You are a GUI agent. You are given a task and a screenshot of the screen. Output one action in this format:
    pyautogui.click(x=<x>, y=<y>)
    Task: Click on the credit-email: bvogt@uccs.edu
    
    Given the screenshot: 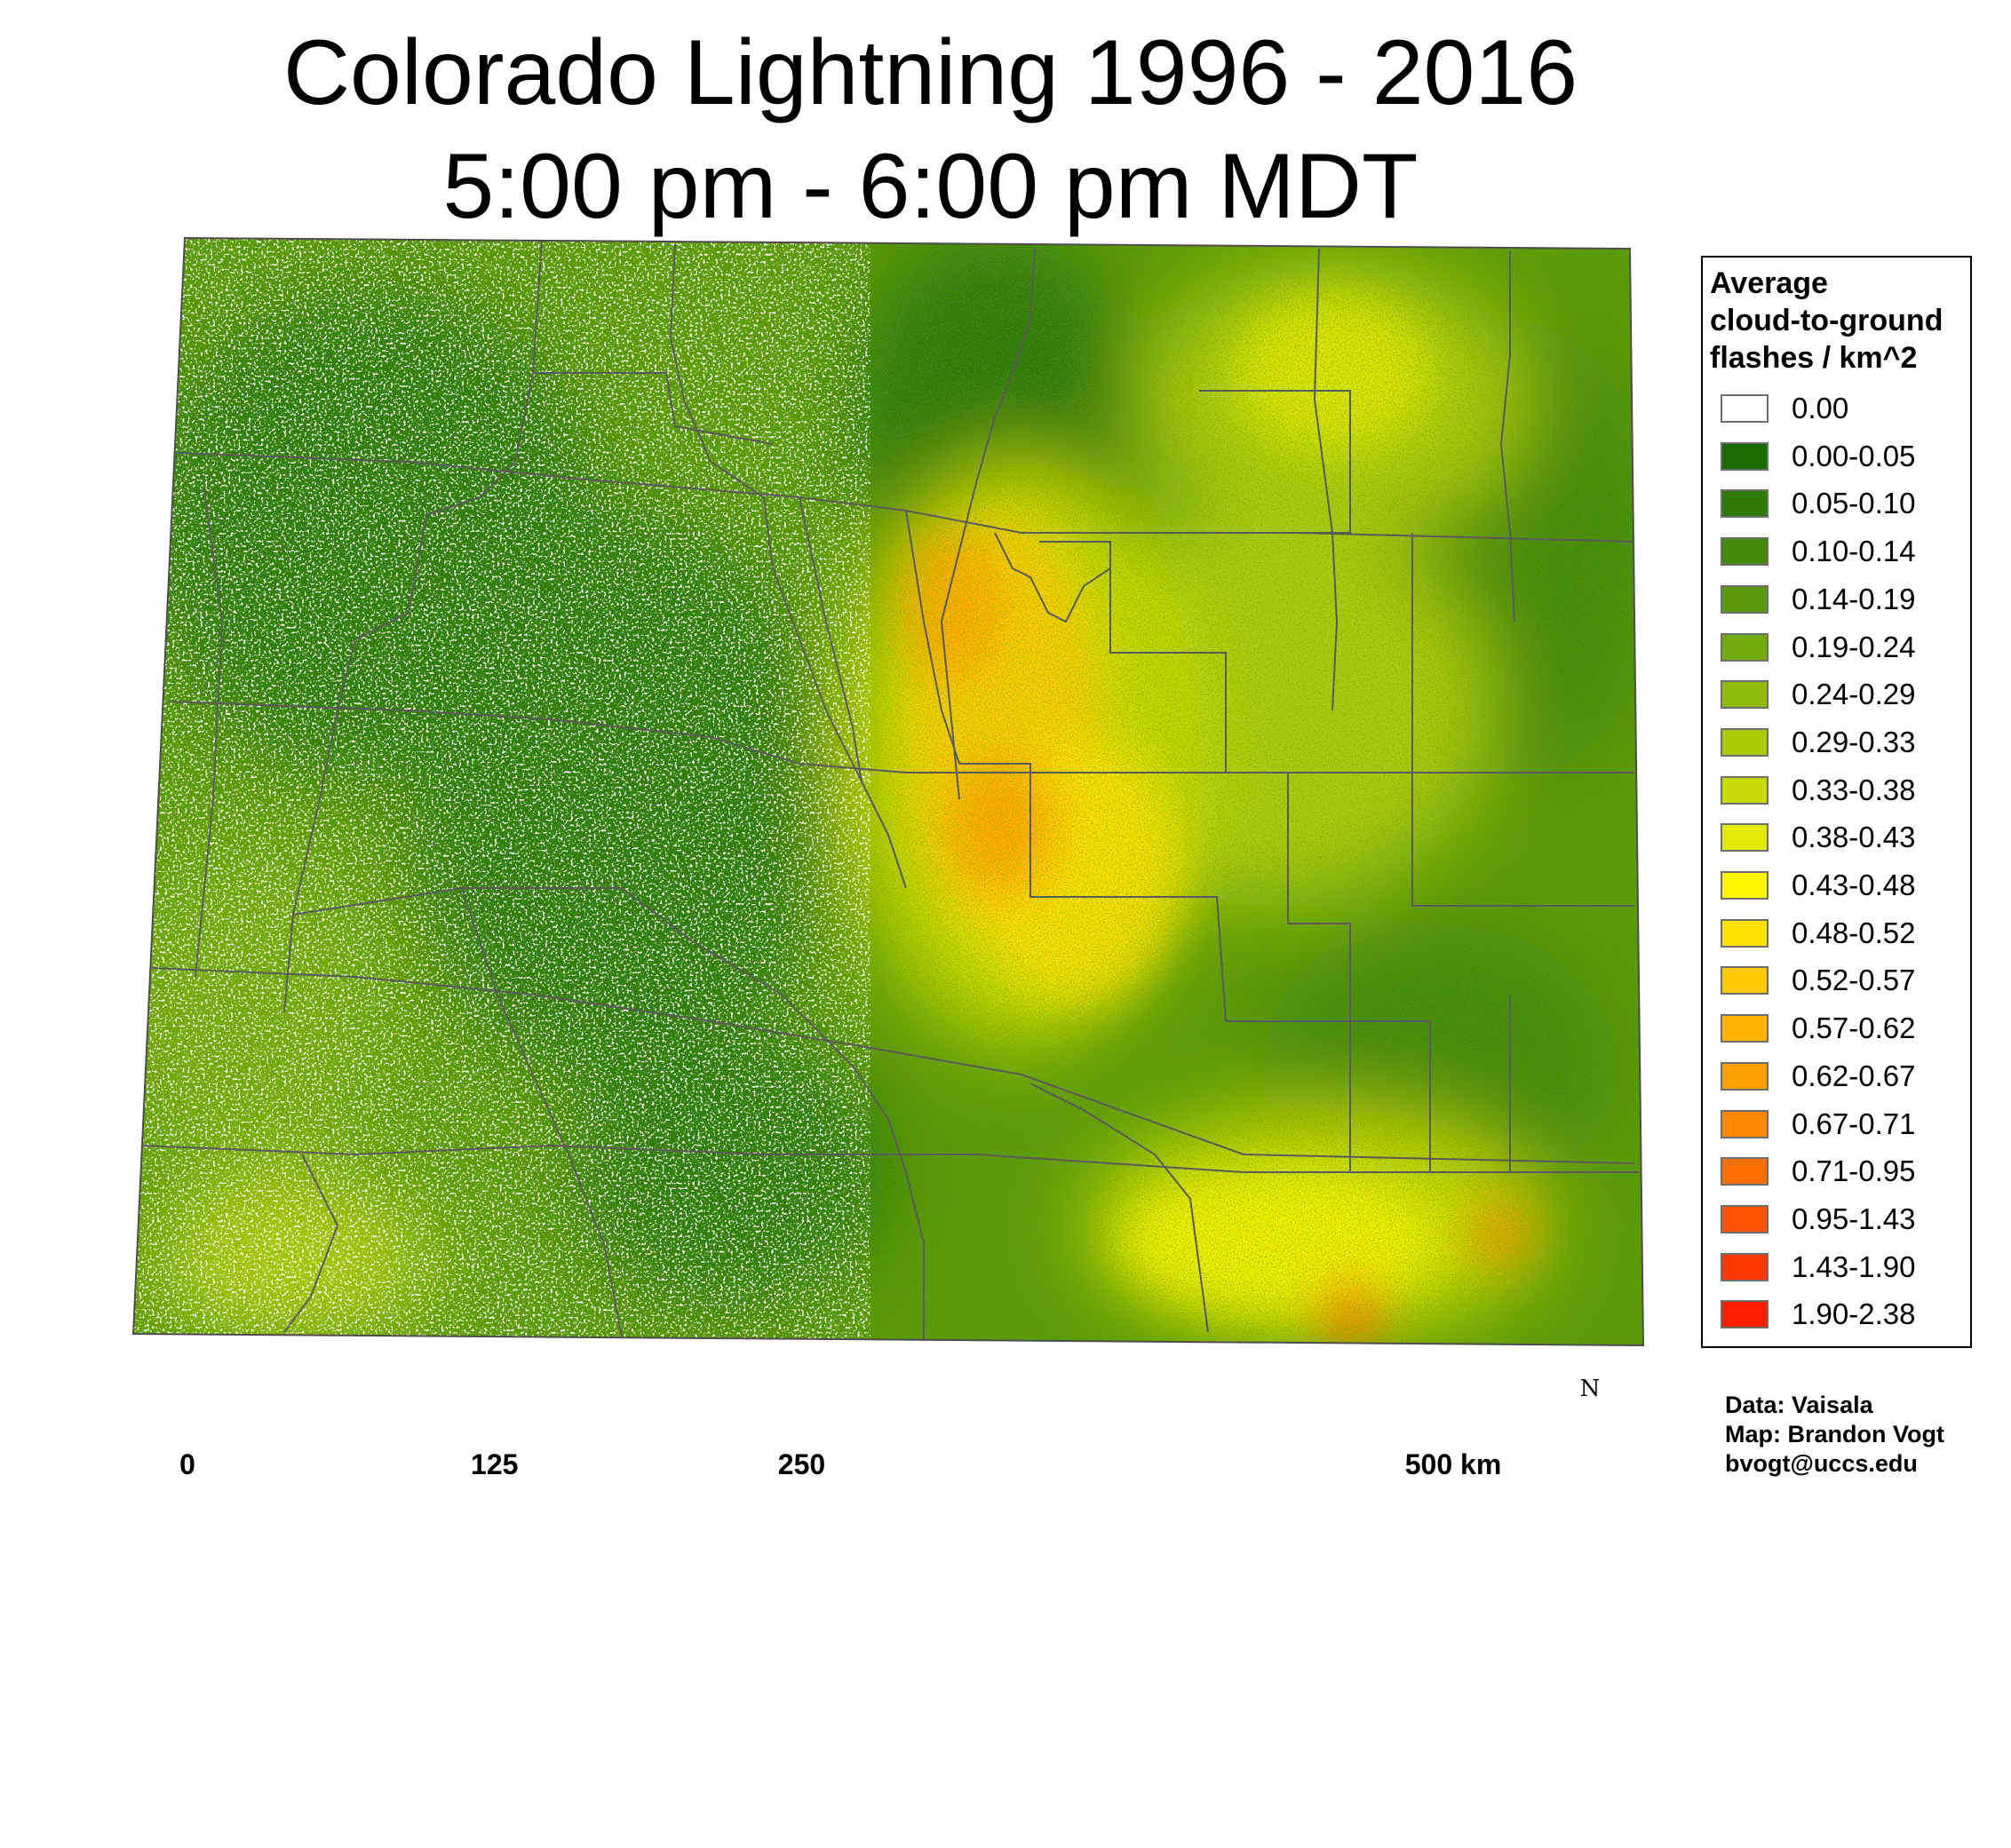 What is the action you would take?
    pyautogui.click(x=1821, y=1463)
    